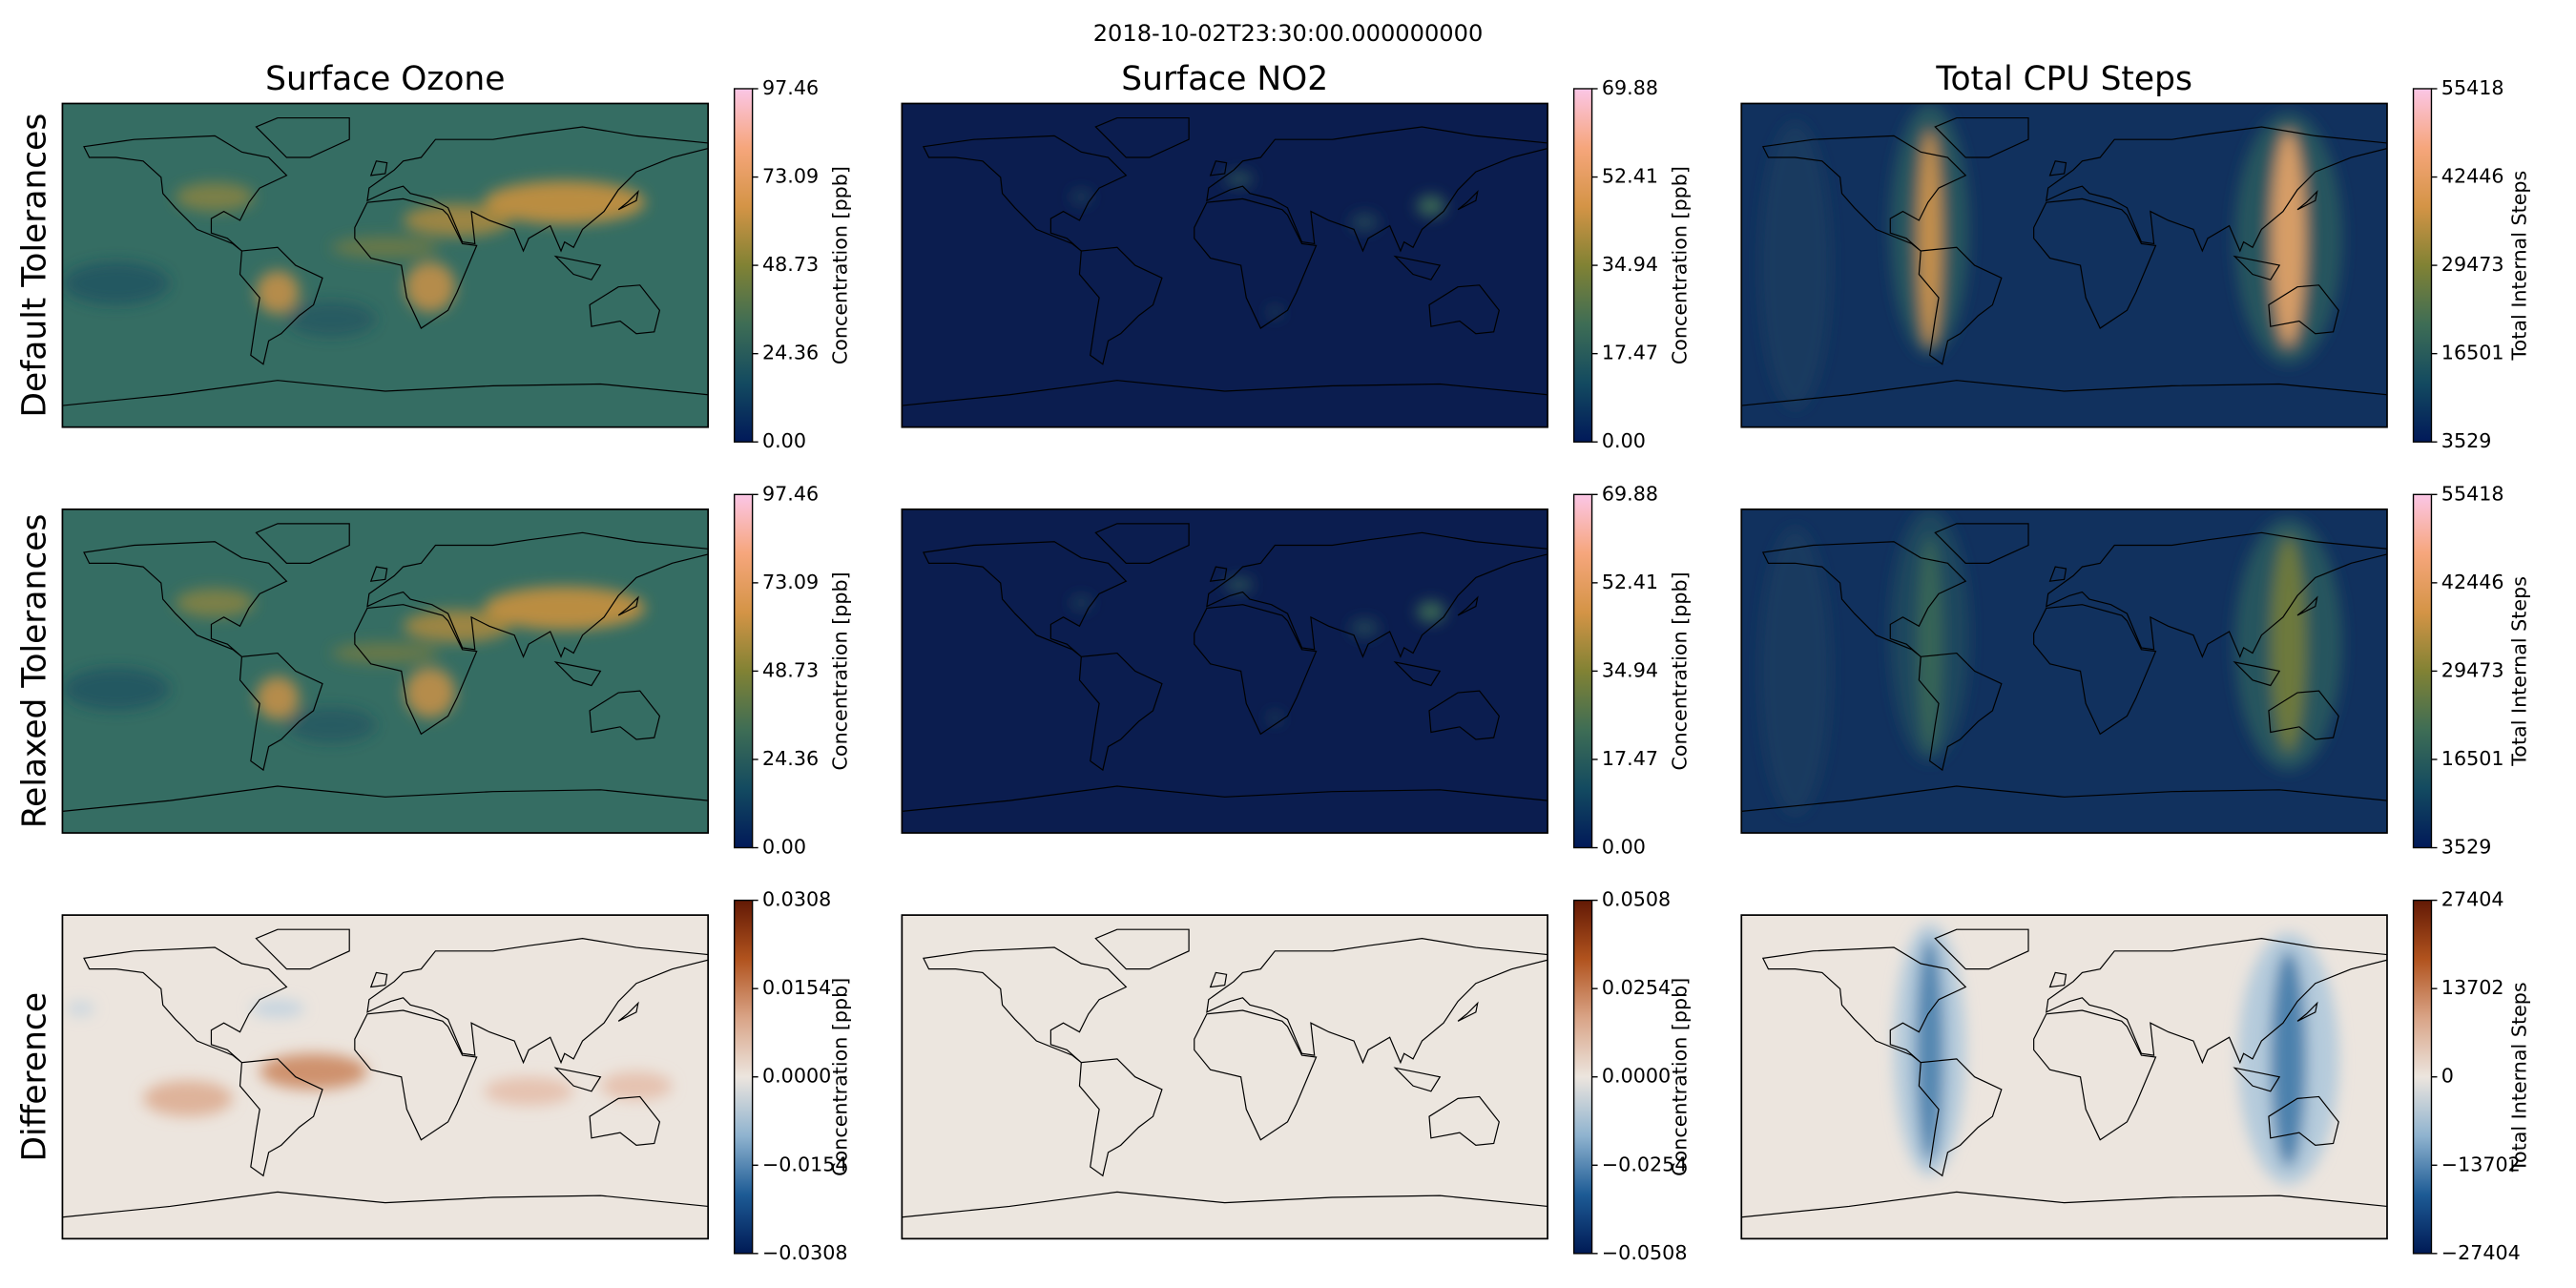 The height and width of the screenshot is (1288, 2576). Describe the element at coordinates (2472, 987) in the screenshot. I see `colorbar-tick-label: 13702` at that location.